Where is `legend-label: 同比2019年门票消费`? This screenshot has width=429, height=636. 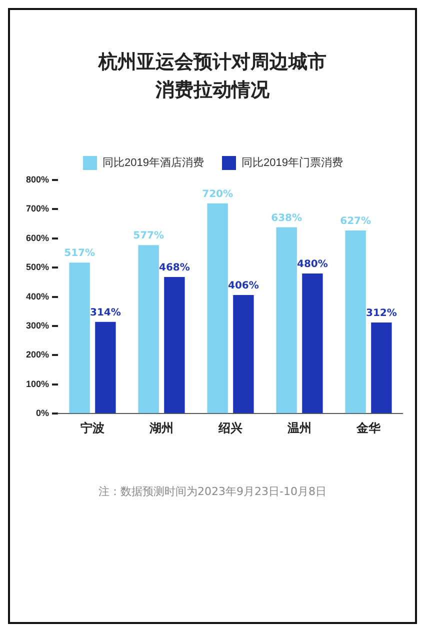
legend-label: 同比2019年门票消费 is located at coordinates (291, 163).